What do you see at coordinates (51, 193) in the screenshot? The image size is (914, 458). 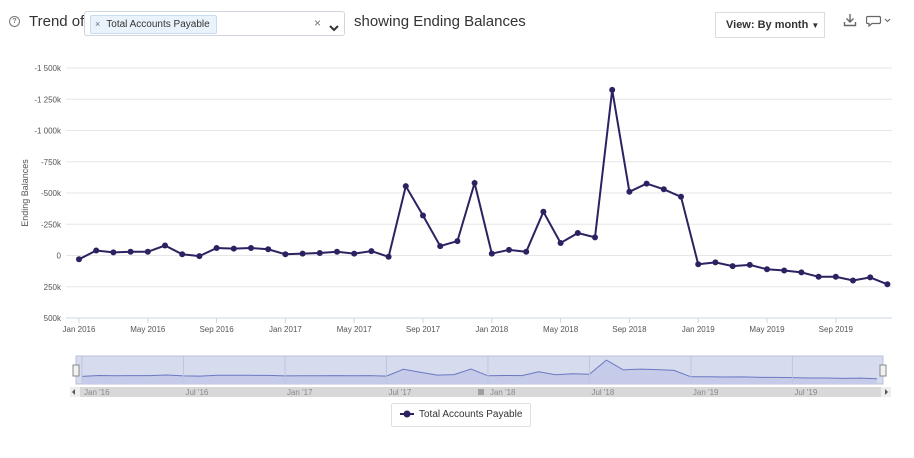 I see `y-tick-label: -500k` at bounding box center [51, 193].